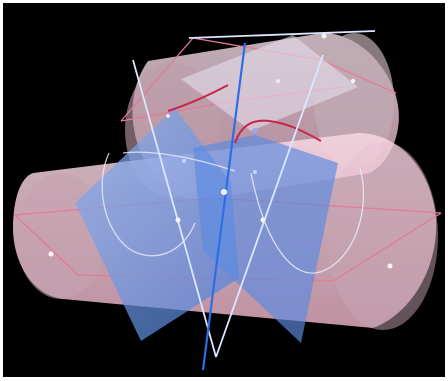 The image size is (448, 381). What do you see at coordinates (269, 83) in the screenshot?
I see `top-plane` at bounding box center [269, 83].